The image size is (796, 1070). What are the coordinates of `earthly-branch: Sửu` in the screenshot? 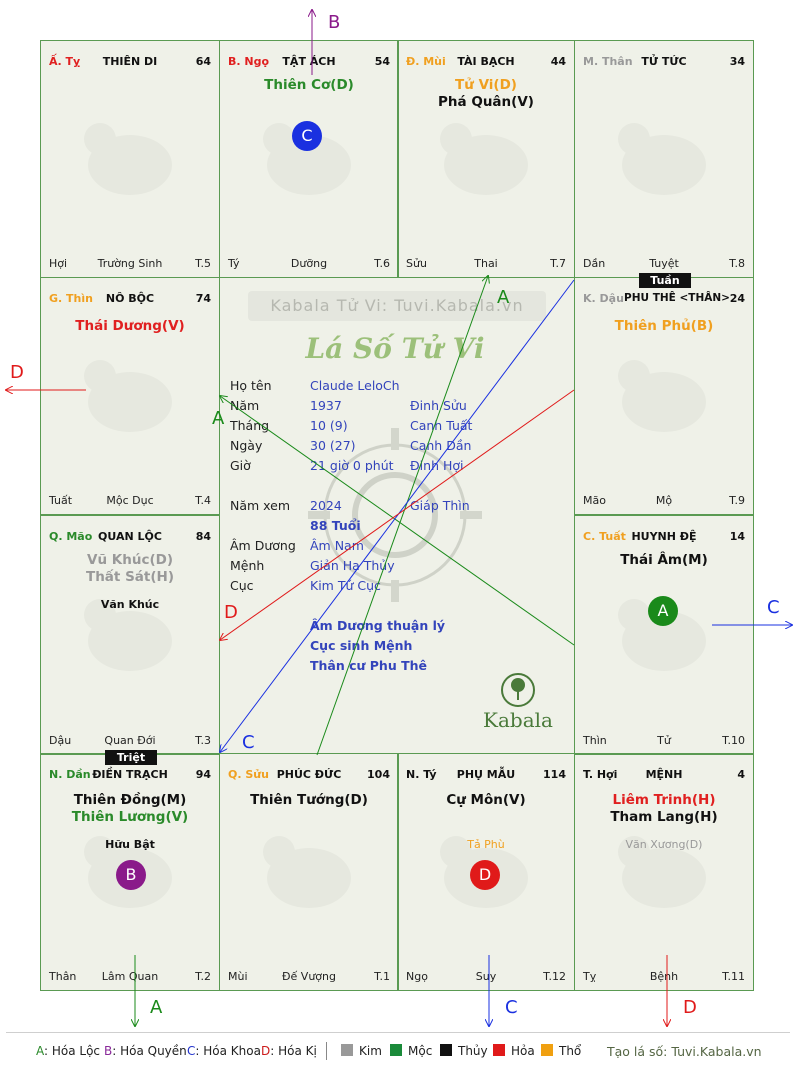 It's located at (416, 263).